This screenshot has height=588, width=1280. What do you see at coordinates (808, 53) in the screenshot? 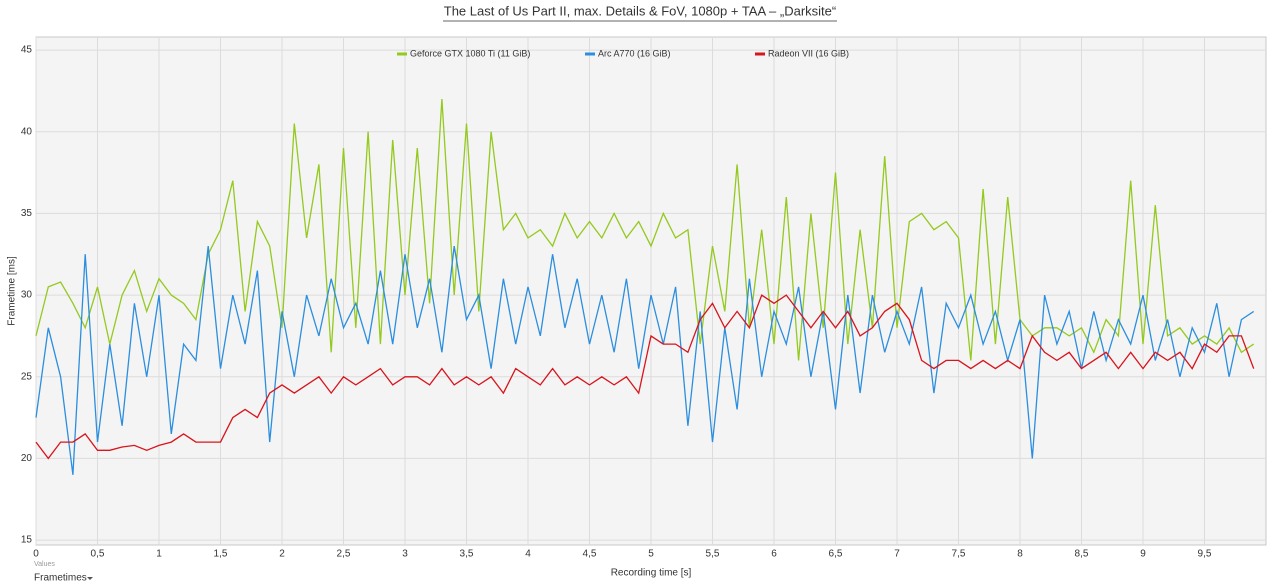
I see `legend-label: Radeon VII (16 GiB)` at bounding box center [808, 53].